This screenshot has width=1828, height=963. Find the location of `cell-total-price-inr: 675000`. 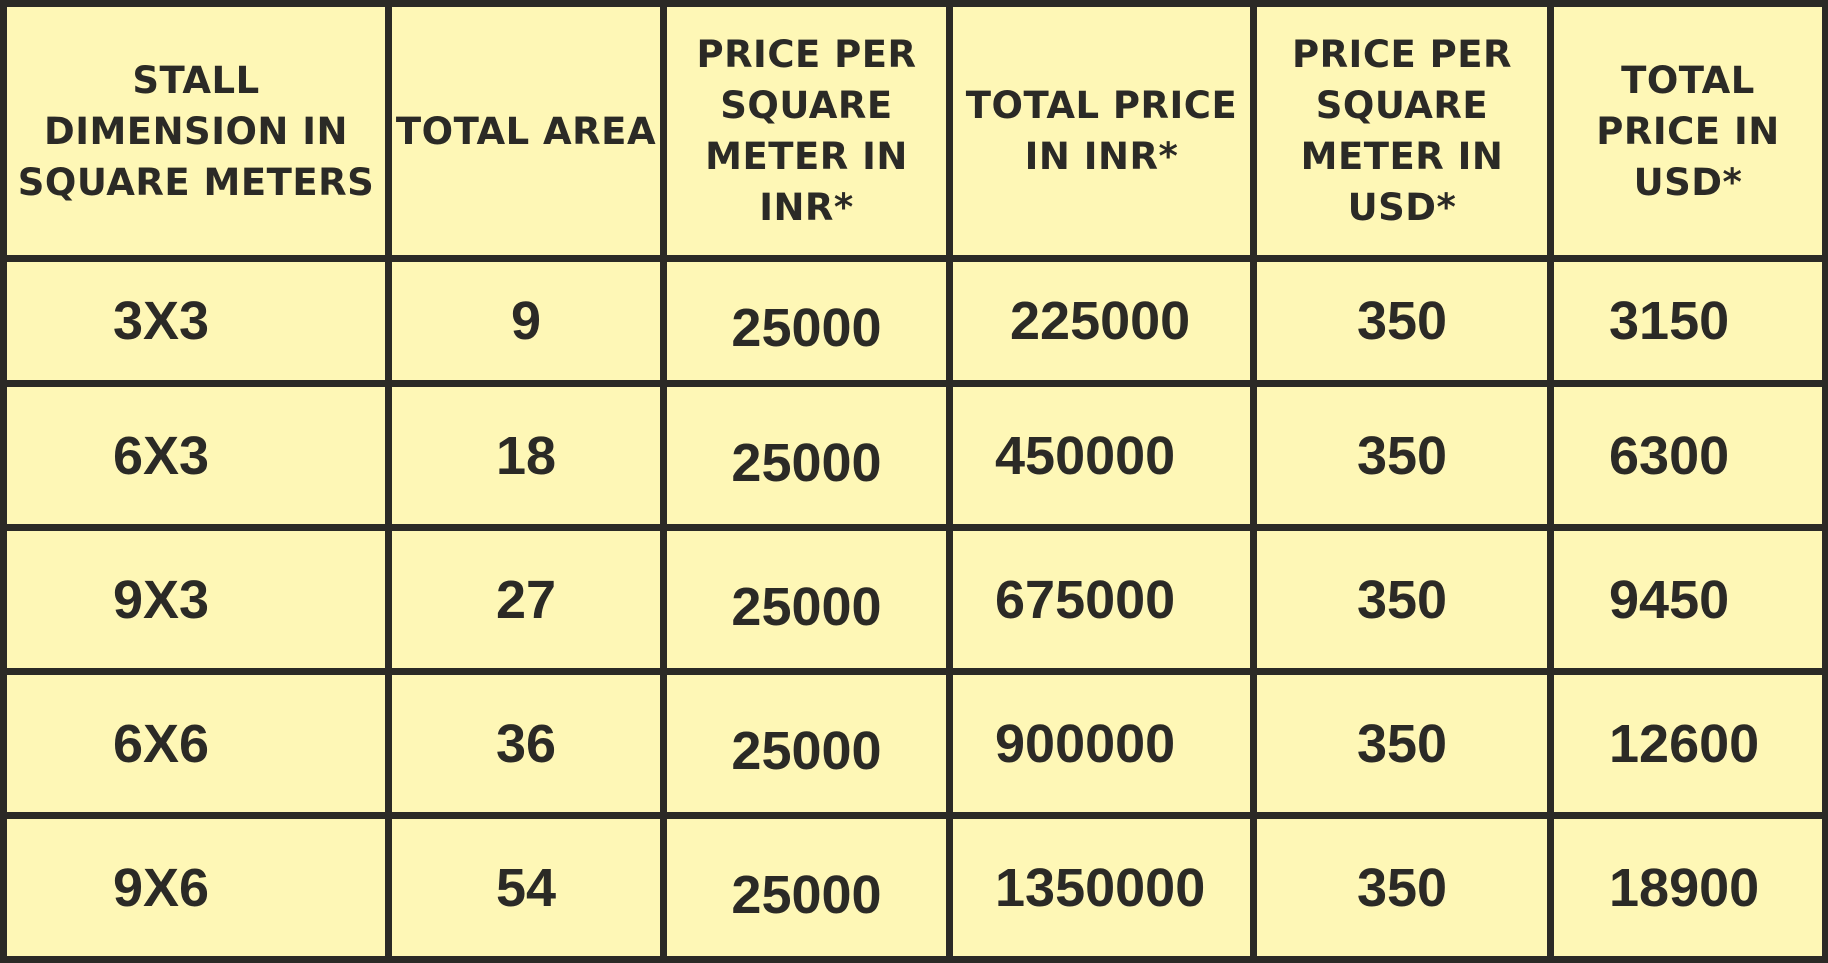

cell-total-price-inr: 675000 is located at coordinates (1101, 599).